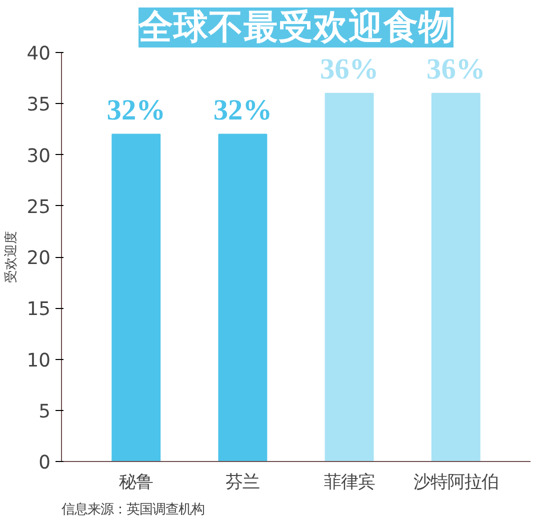  What do you see at coordinates (38, 309) in the screenshot?
I see `y-tick-label: 15` at bounding box center [38, 309].